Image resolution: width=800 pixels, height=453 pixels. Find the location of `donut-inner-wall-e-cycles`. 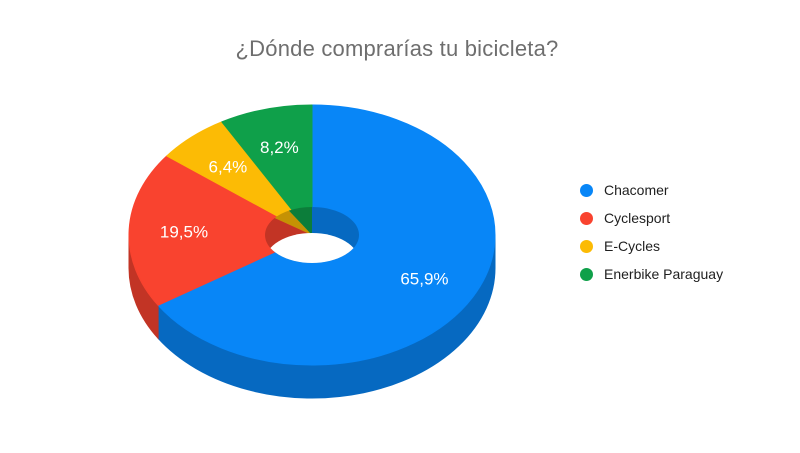

donut-inner-wall-e-cycles is located at coordinates (293, 222).